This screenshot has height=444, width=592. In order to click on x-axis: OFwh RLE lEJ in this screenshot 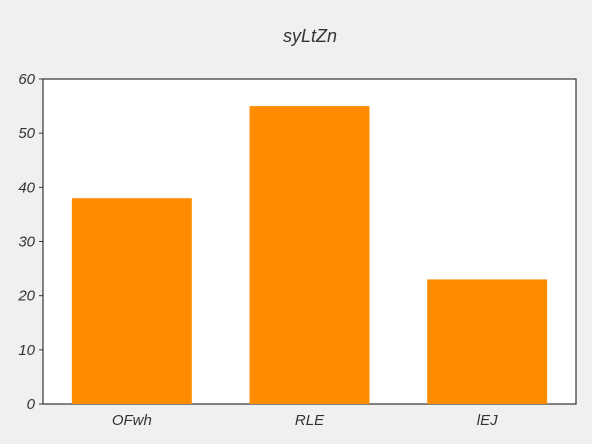, I will do `click(305, 420)`.